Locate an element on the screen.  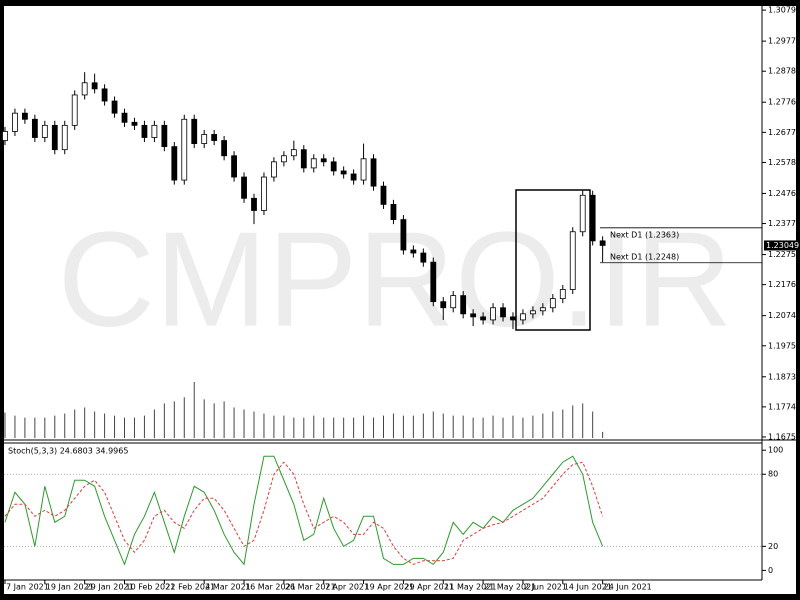
x-tick-label: 19 Apr 2021 is located at coordinates (389, 587).